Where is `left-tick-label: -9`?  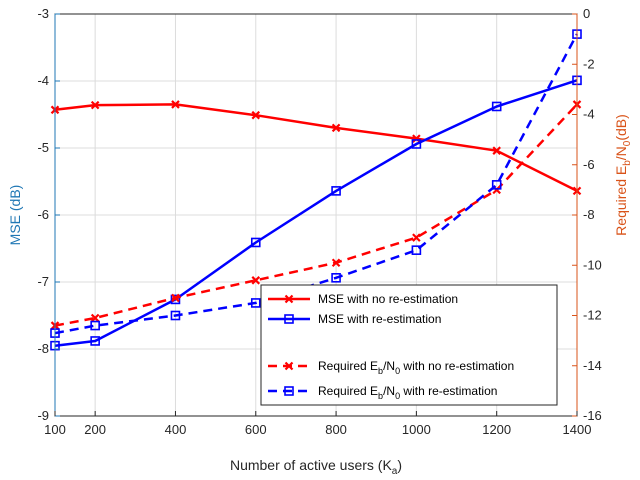 left-tick-label: -9 is located at coordinates (43, 415).